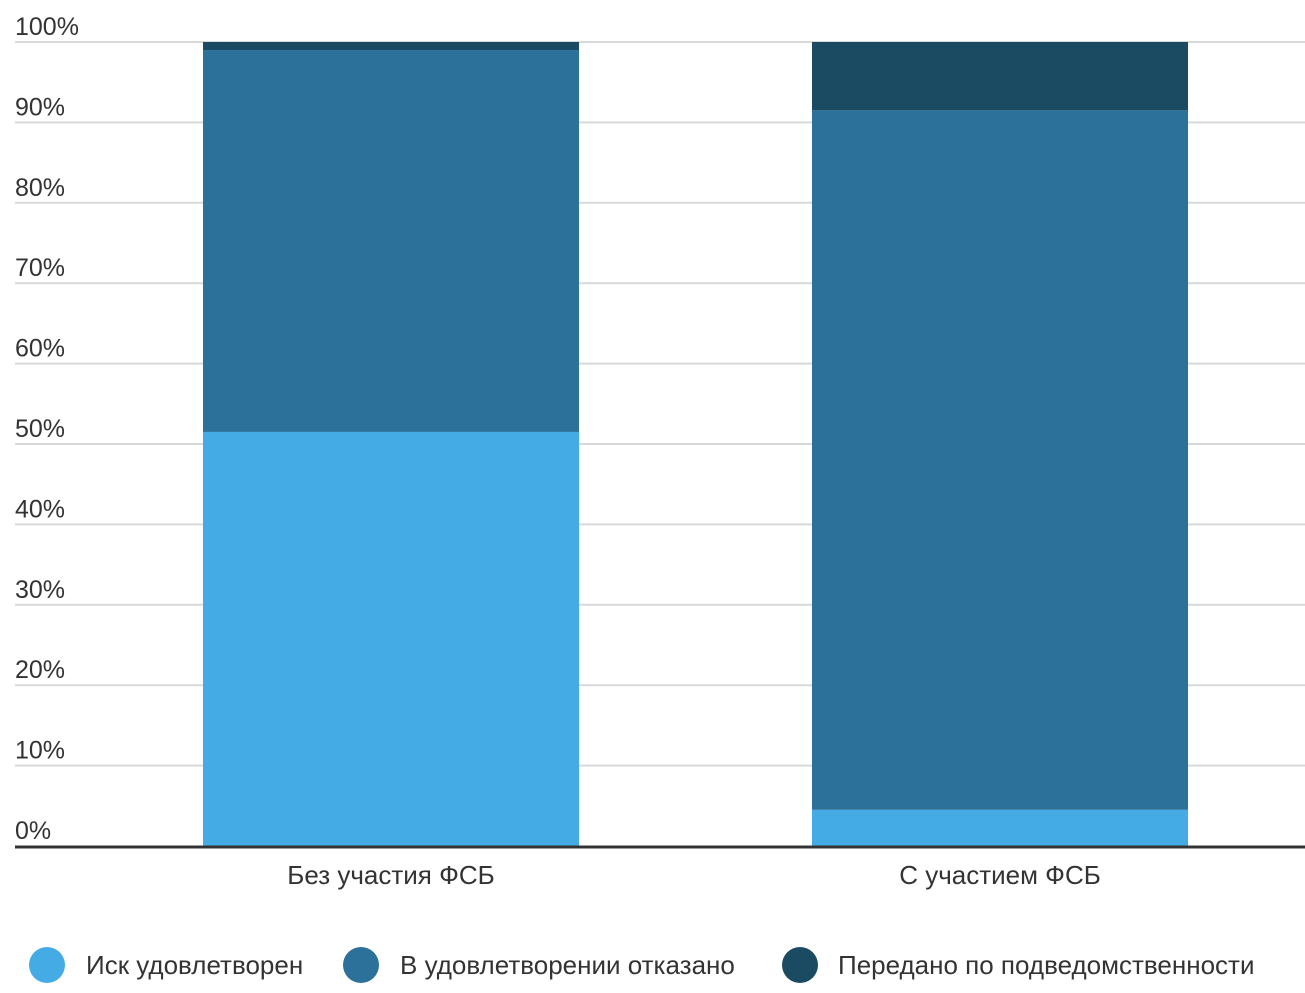 The height and width of the screenshot is (993, 1305). What do you see at coordinates (1000, 875) in the screenshot?
I see `x-category-label: С участием ФСБ` at bounding box center [1000, 875].